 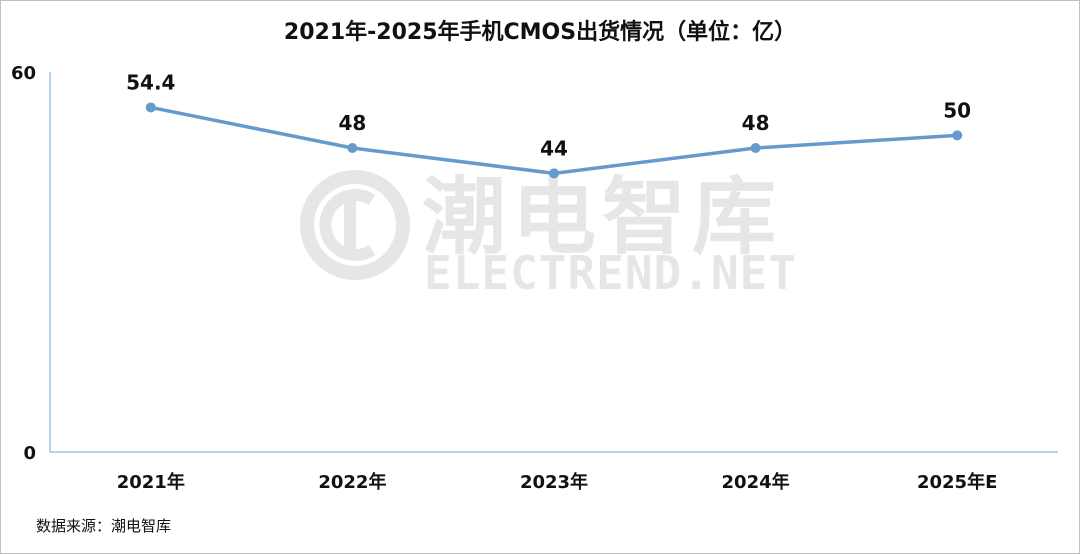 What do you see at coordinates (756, 482) in the screenshot?
I see `x-tick-label: 2024年` at bounding box center [756, 482].